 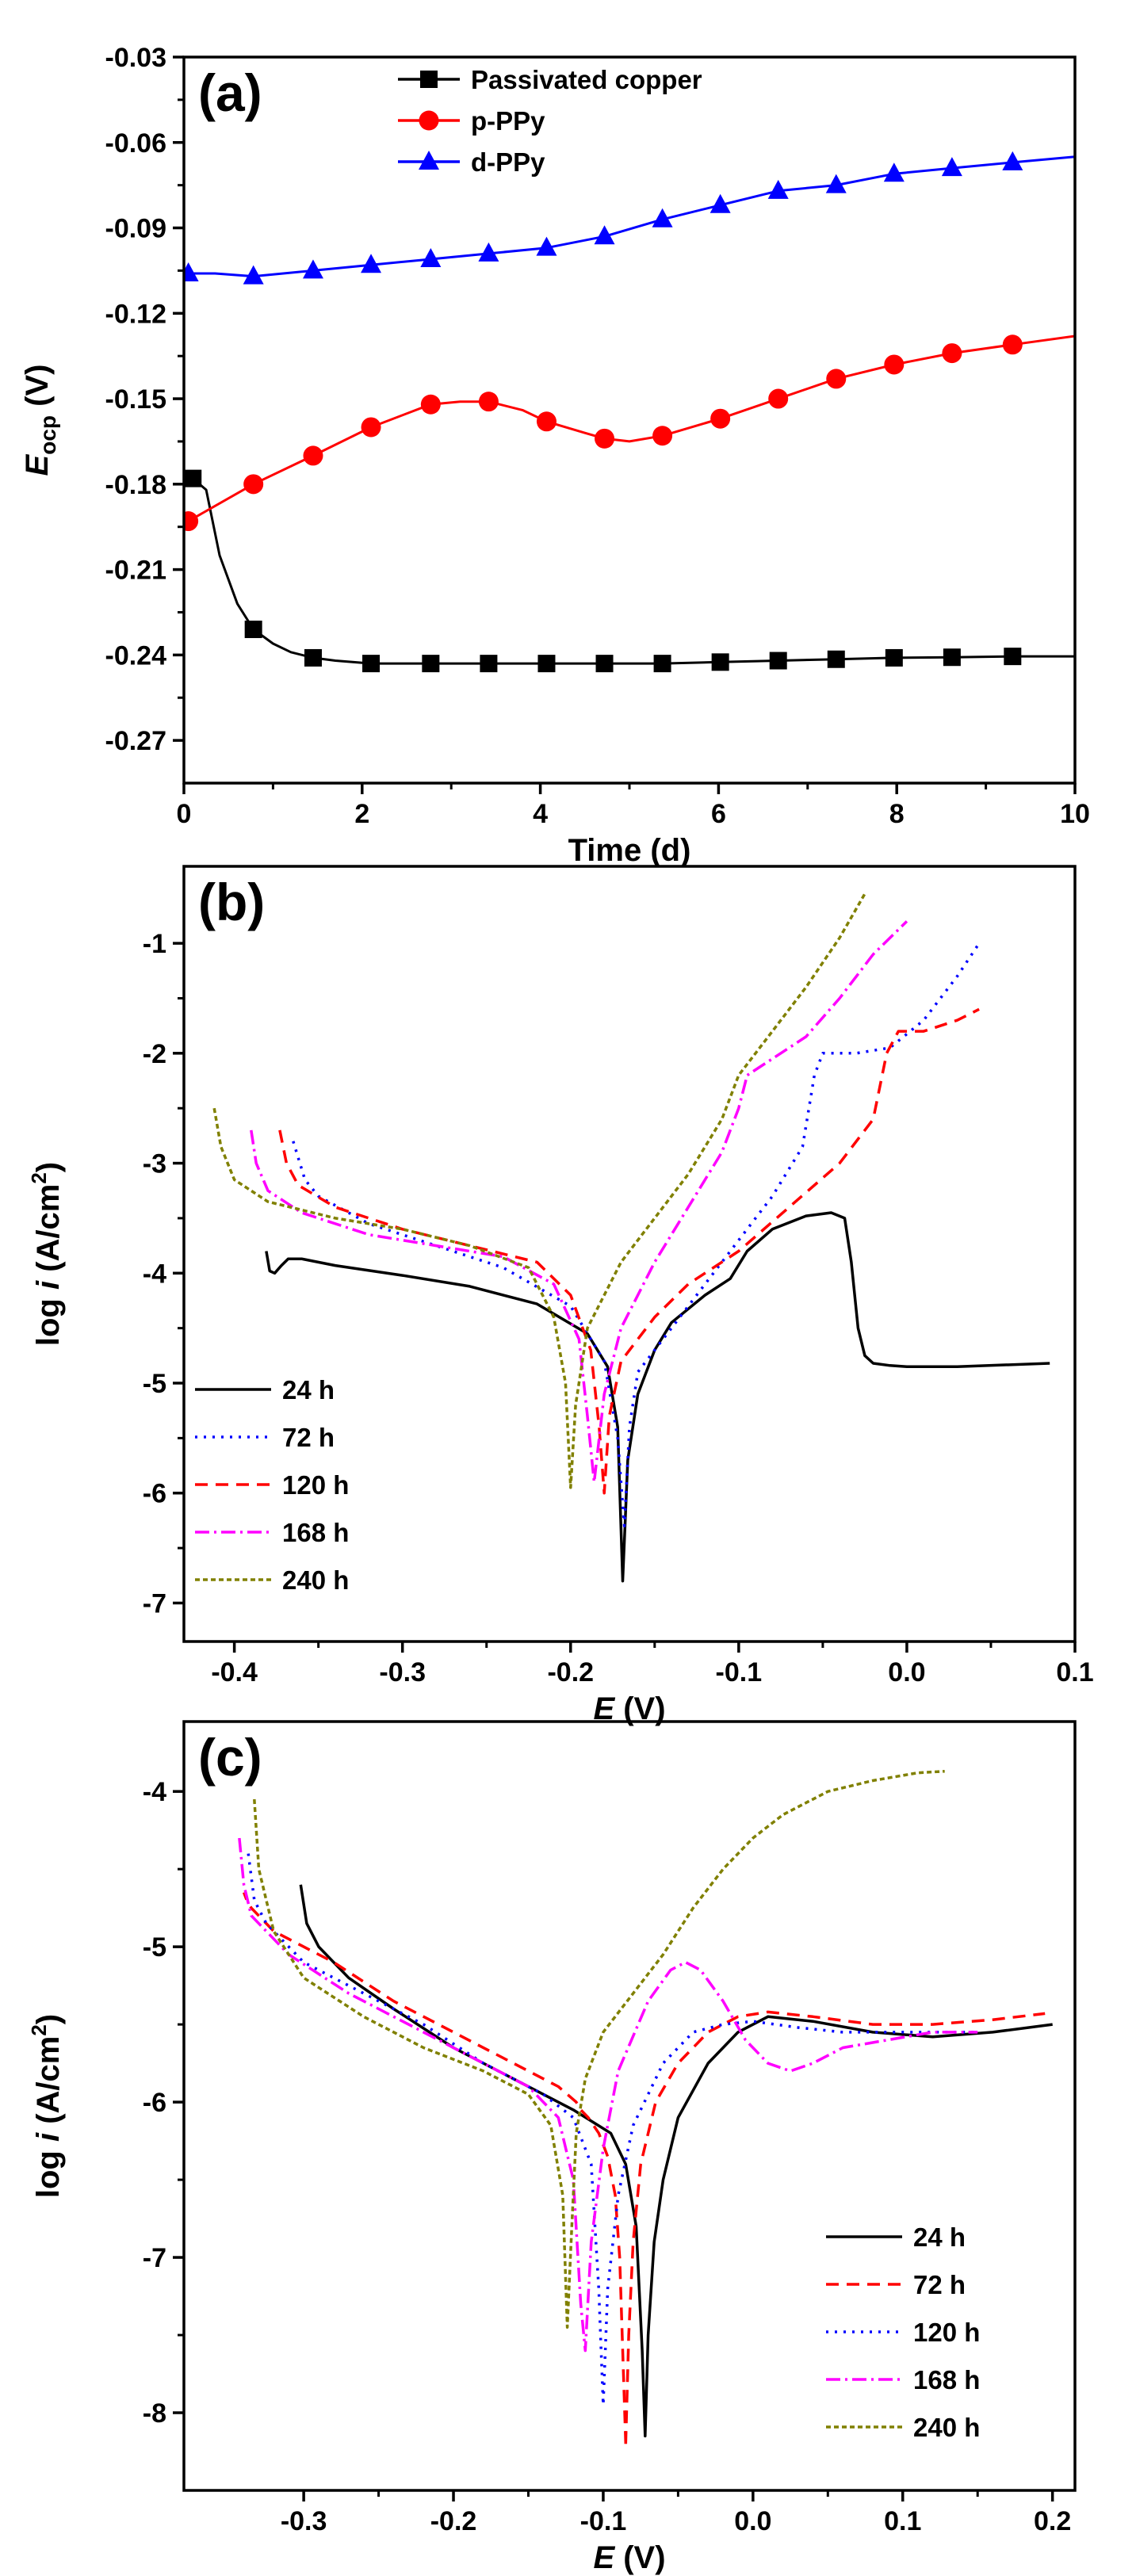 I want to click on y-tick-label-6: -2, so click(x=154, y=1054).